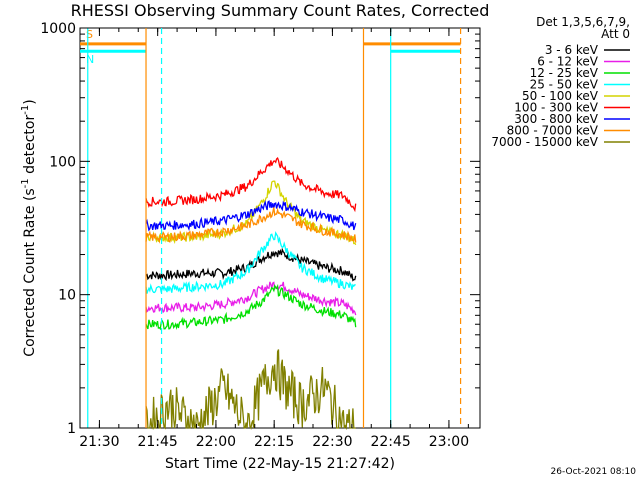 This screenshot has height=480, width=640. Describe the element at coordinates (71, 429) in the screenshot. I see `y-tick-label-0: 1` at that location.